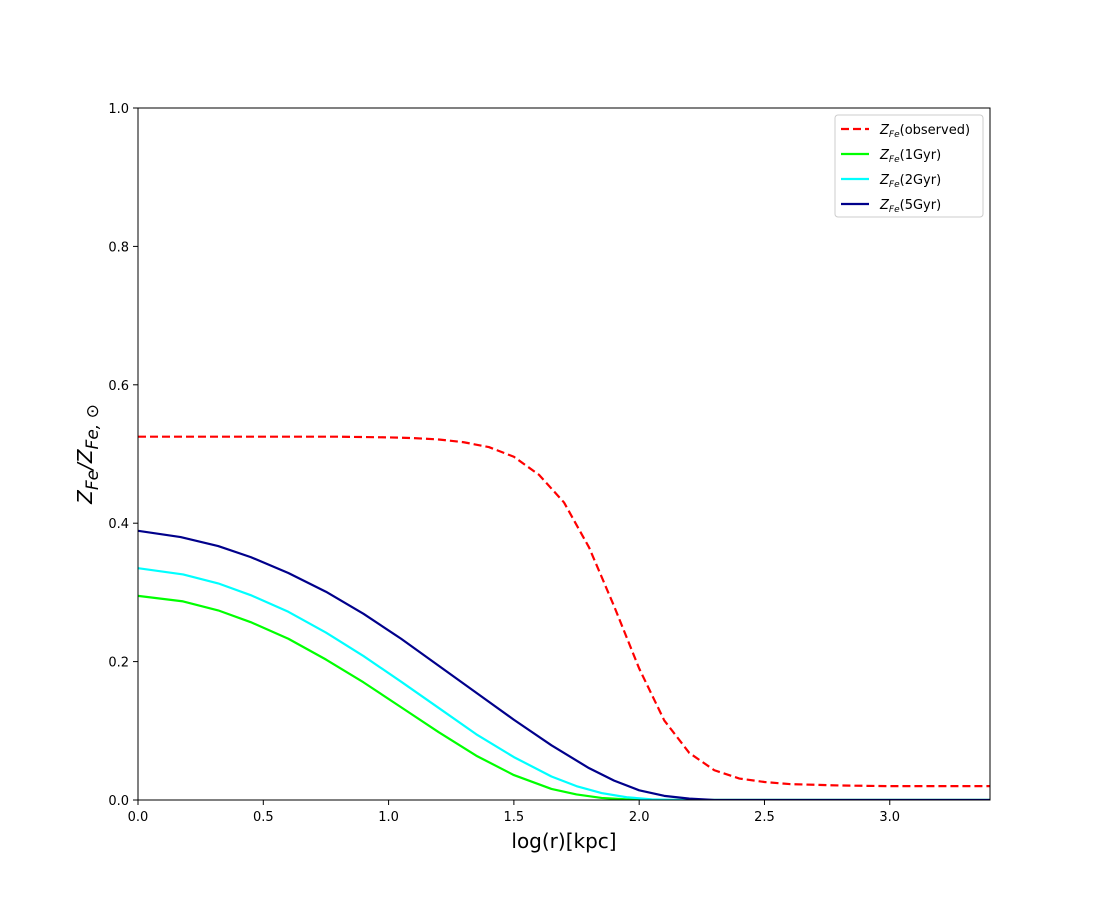  I want to click on x-tick-label: 1.0, so click(388, 817).